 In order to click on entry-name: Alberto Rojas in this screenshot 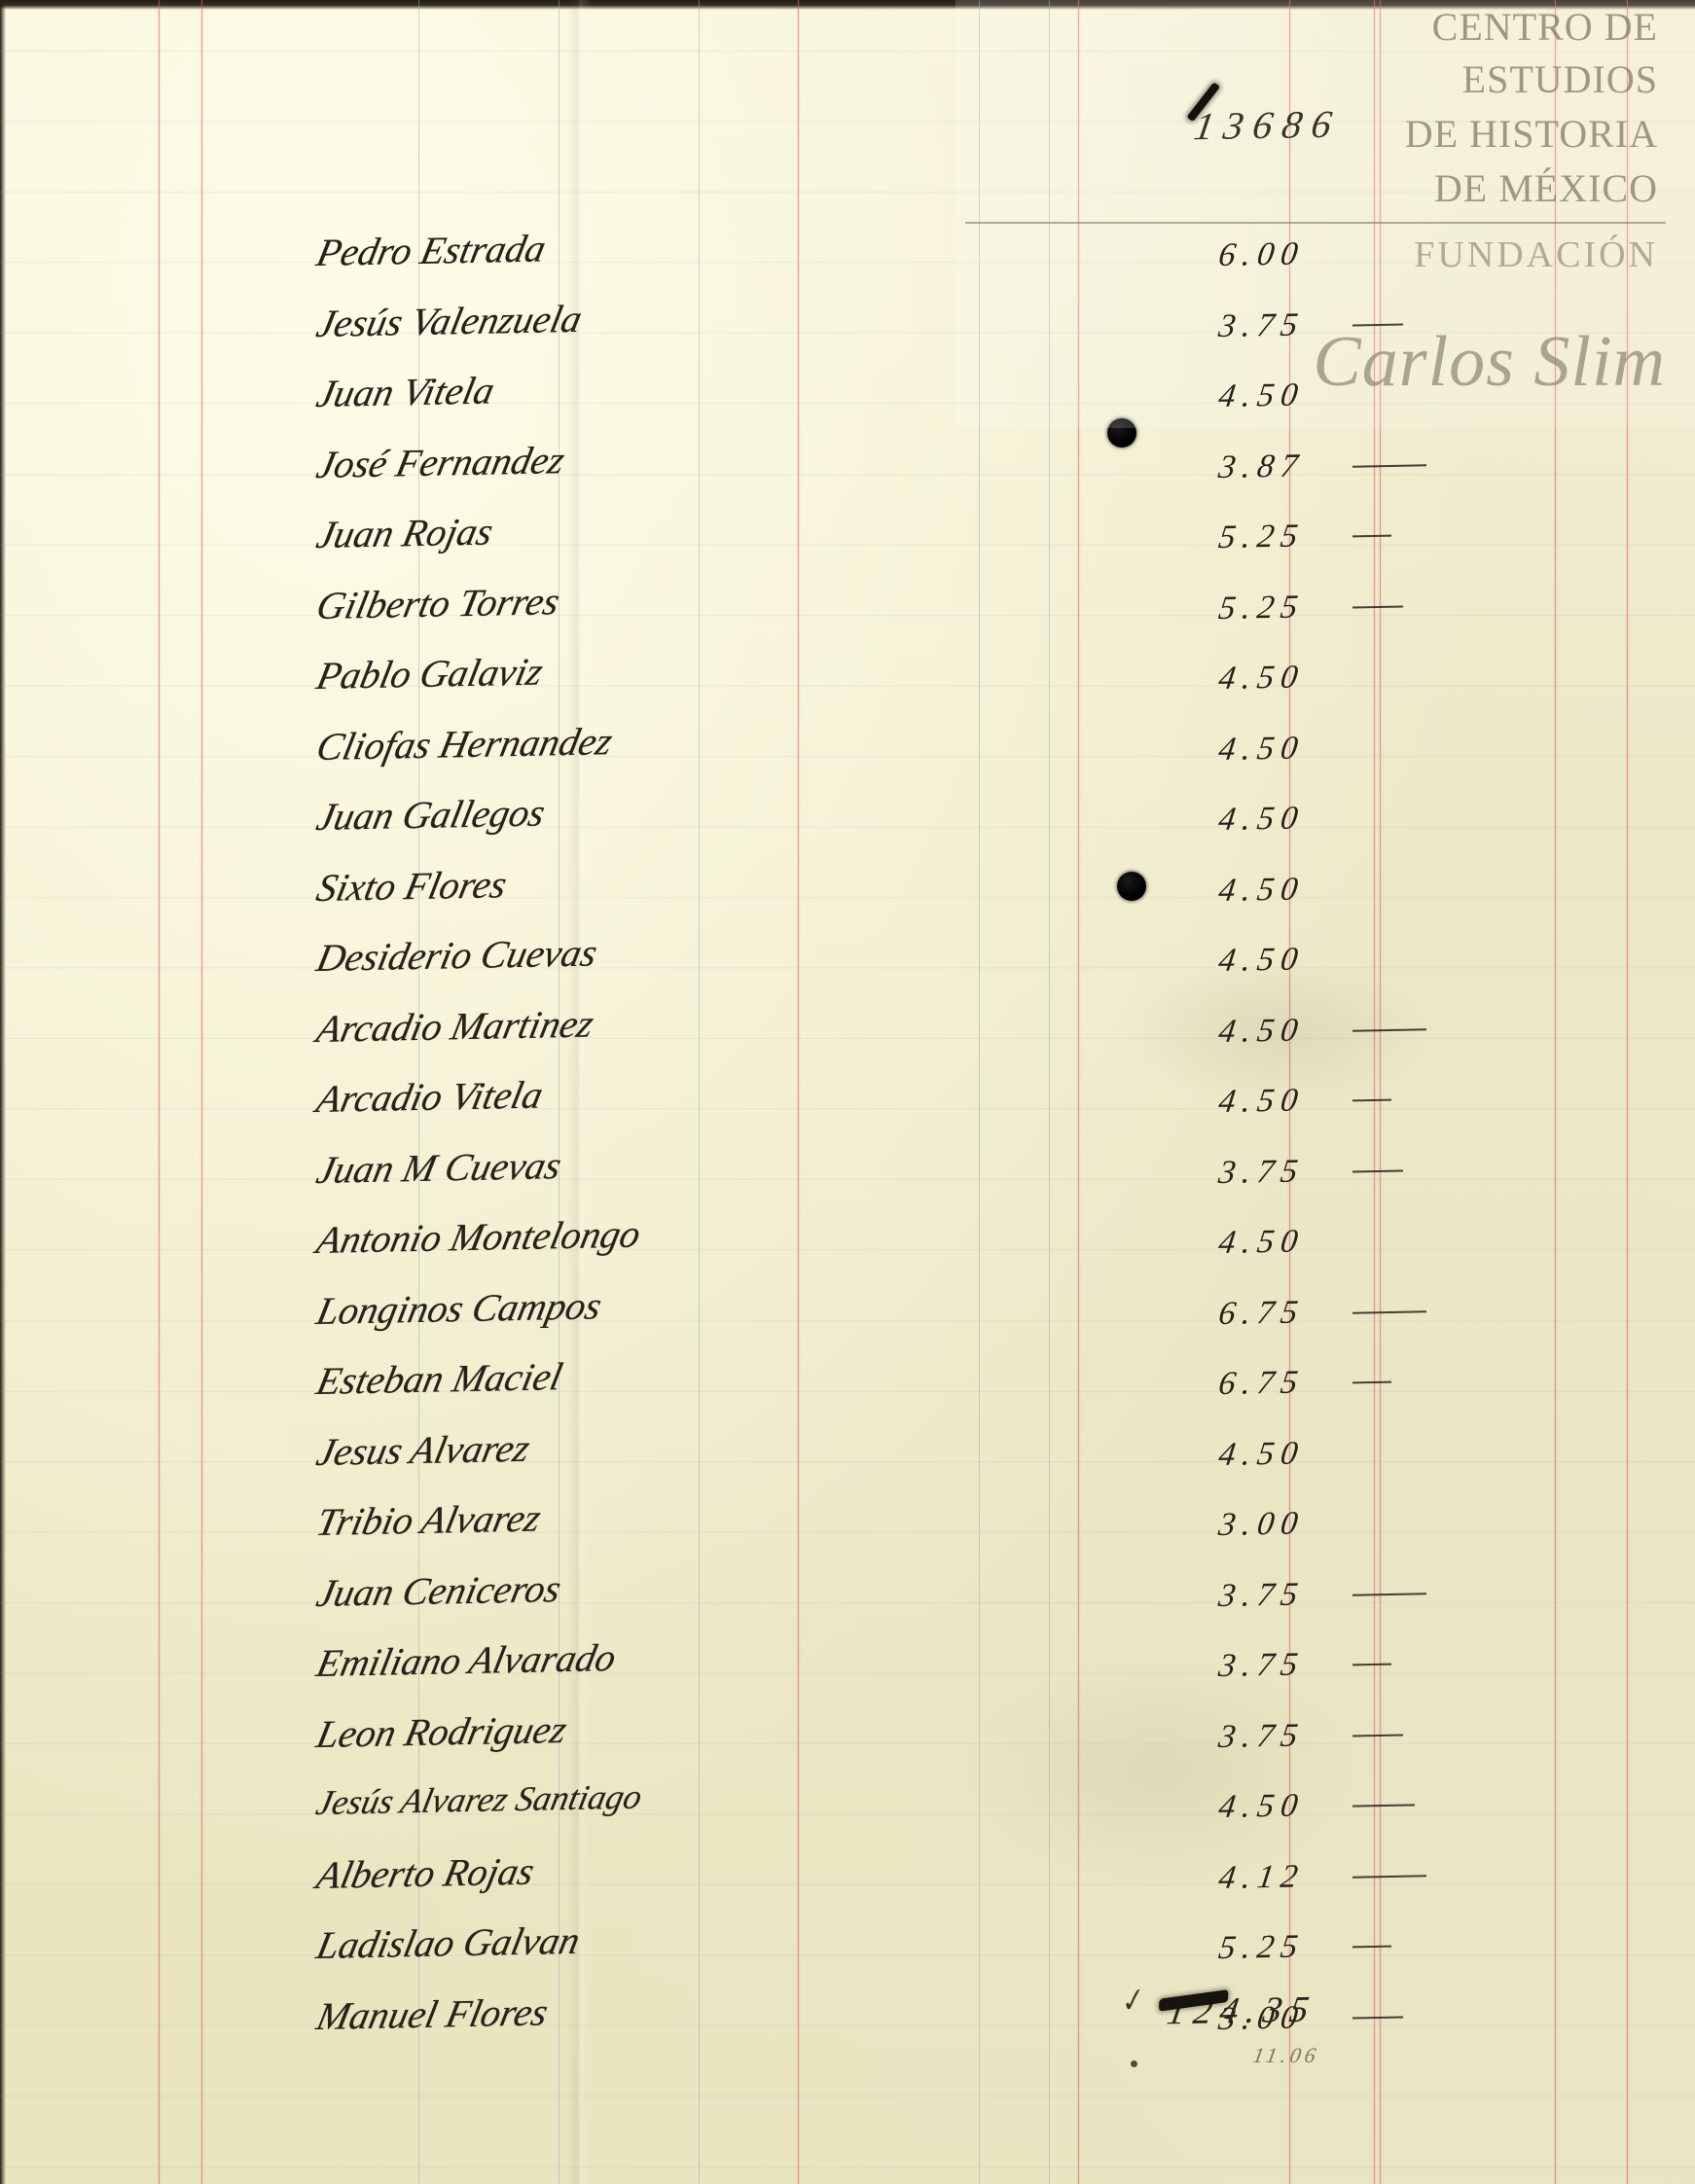, I will do `click(425, 1872)`.